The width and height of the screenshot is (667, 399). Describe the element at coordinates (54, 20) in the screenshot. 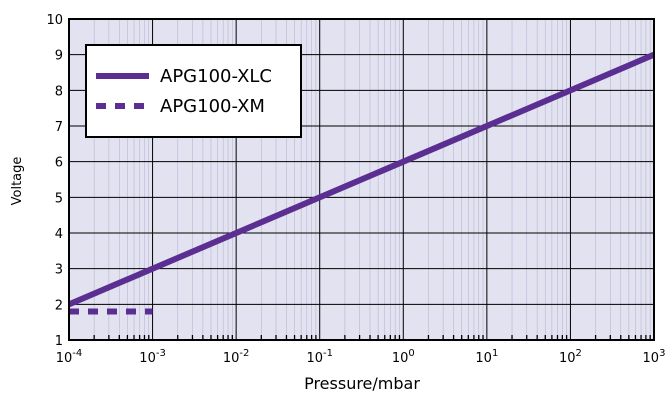

I see `y-tick-label: 10` at that location.